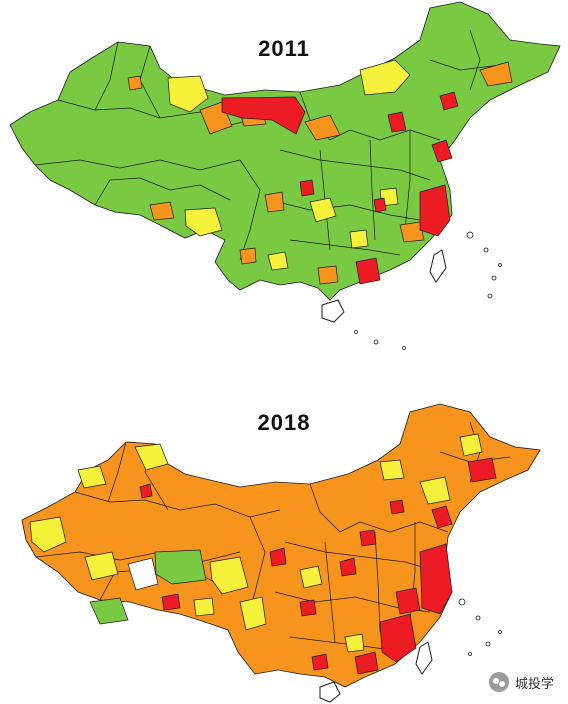  Describe the element at coordinates (534, 683) in the screenshot. I see `watermark-text: 城投学` at that location.